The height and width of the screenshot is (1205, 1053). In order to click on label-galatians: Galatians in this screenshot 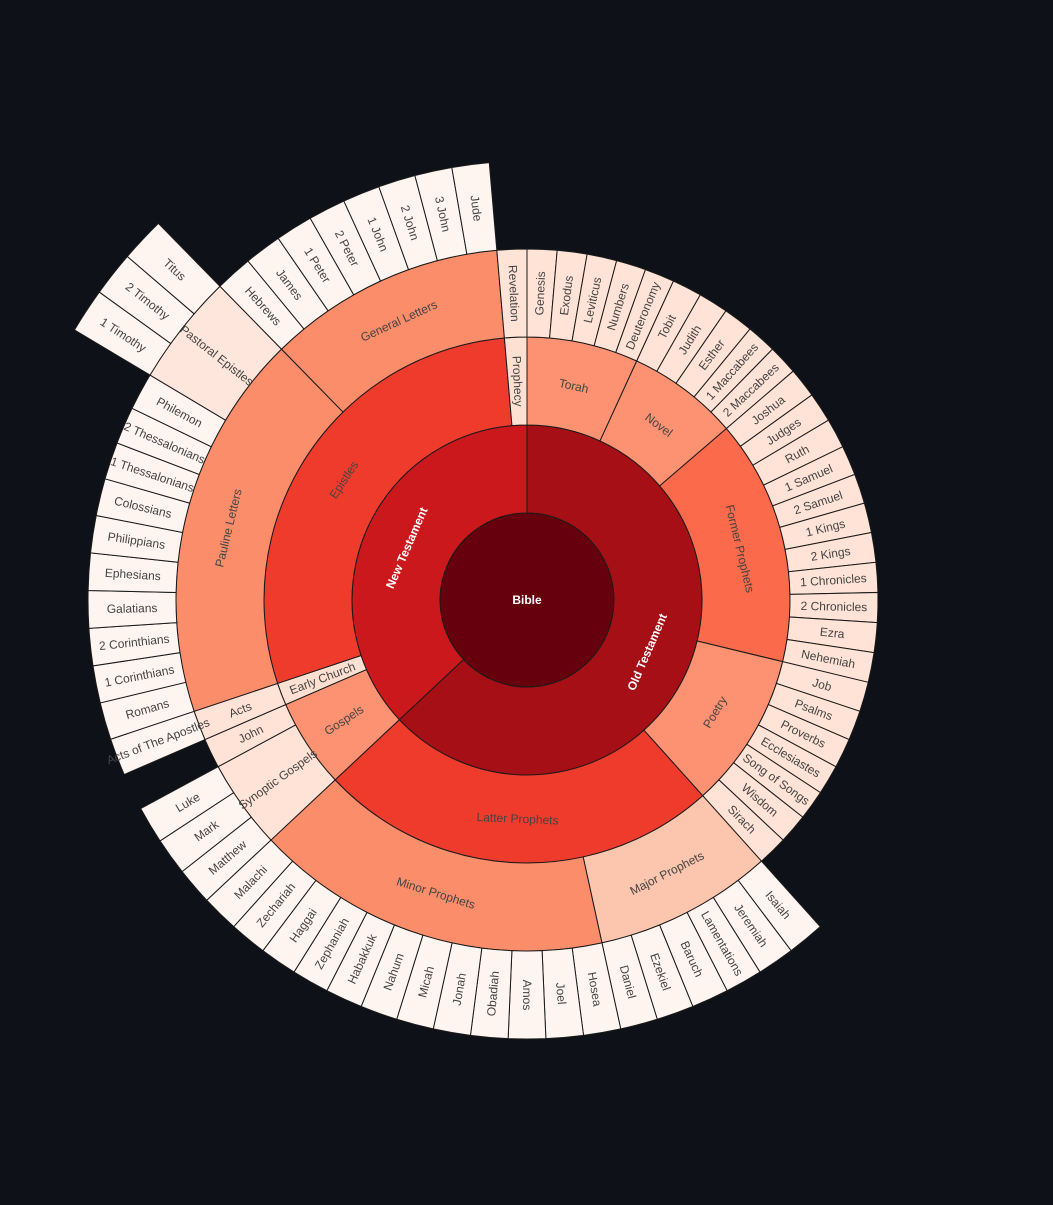, I will do `click(132, 608)`.